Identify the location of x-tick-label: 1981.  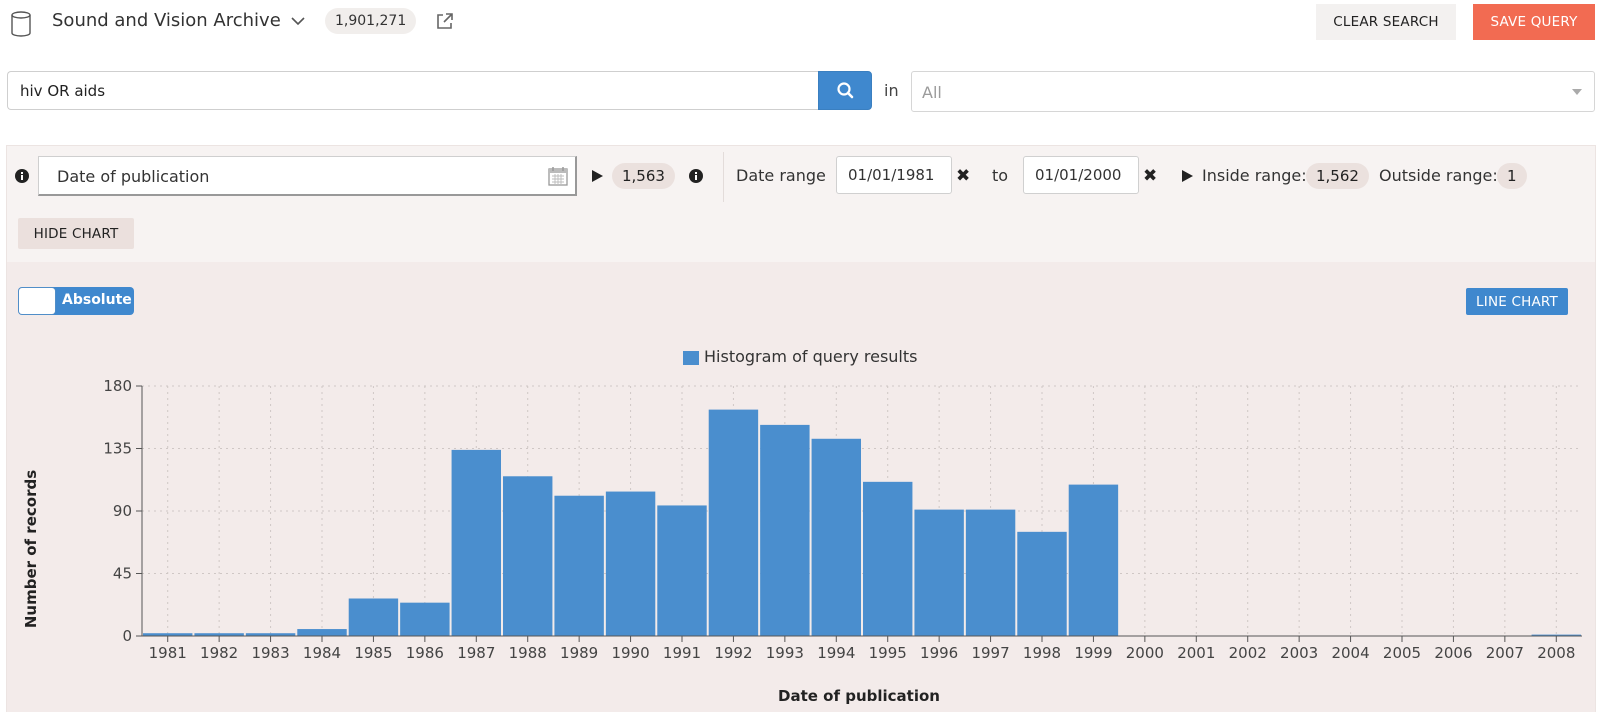
(168, 653).